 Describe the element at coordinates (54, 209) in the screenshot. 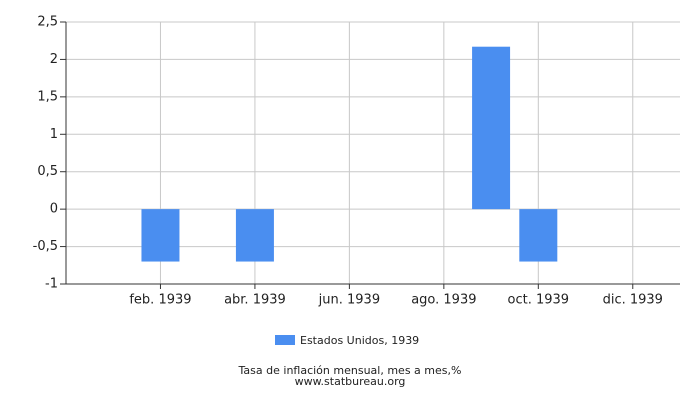

I see `y-tick-label: 0` at that location.